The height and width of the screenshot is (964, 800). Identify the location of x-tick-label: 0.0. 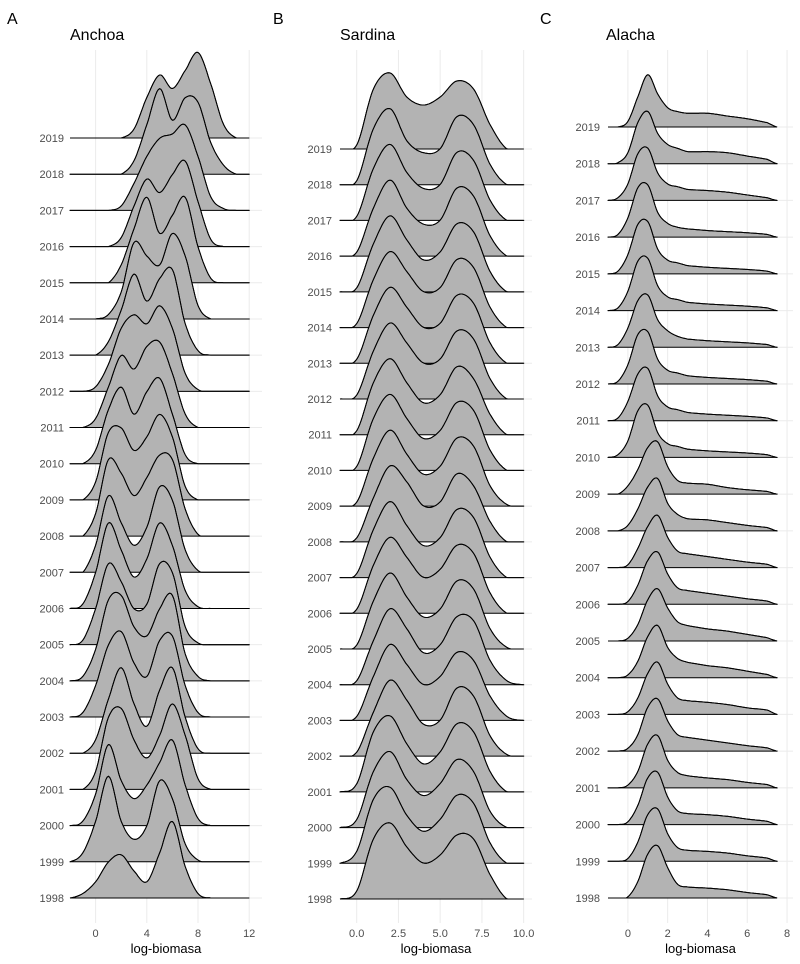
(356, 934).